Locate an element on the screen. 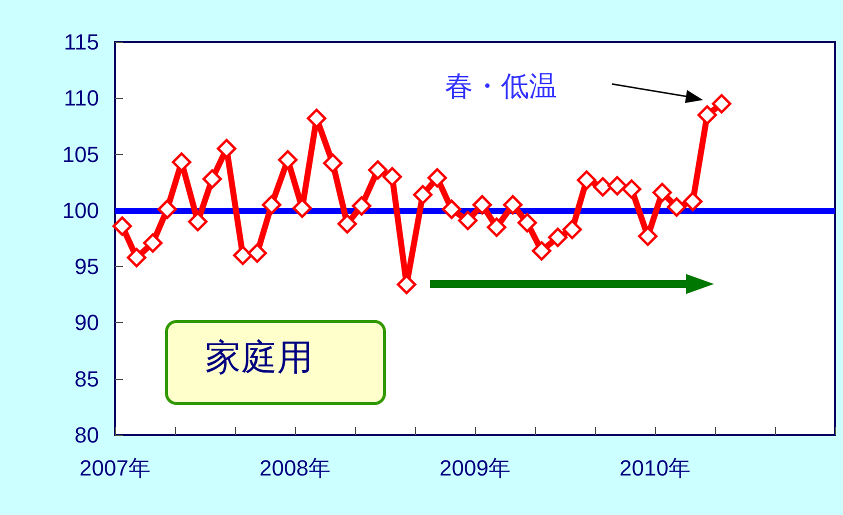 The image size is (843, 515). x-tick-label: 2010年 is located at coordinates (655, 468).